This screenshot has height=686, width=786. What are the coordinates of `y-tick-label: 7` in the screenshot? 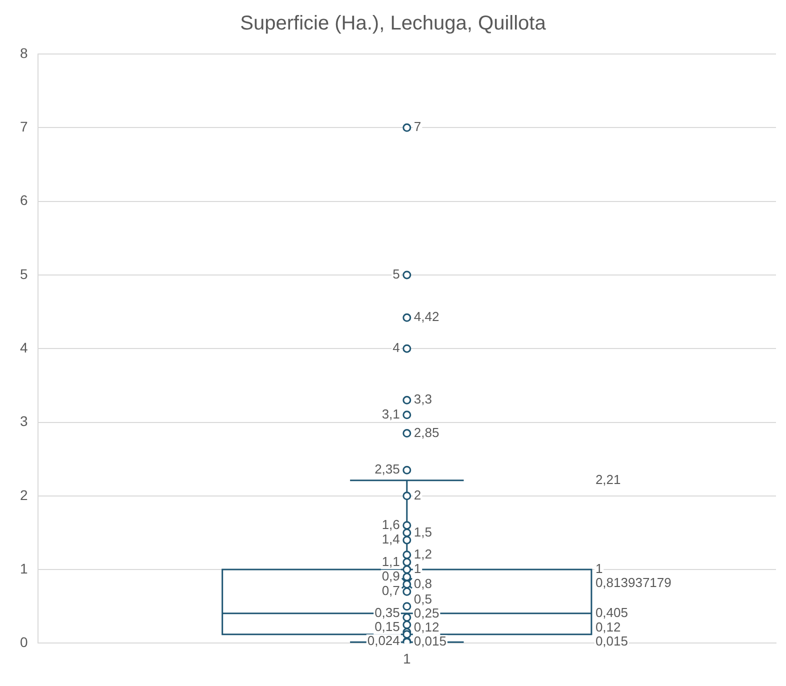 It's located at (24, 126).